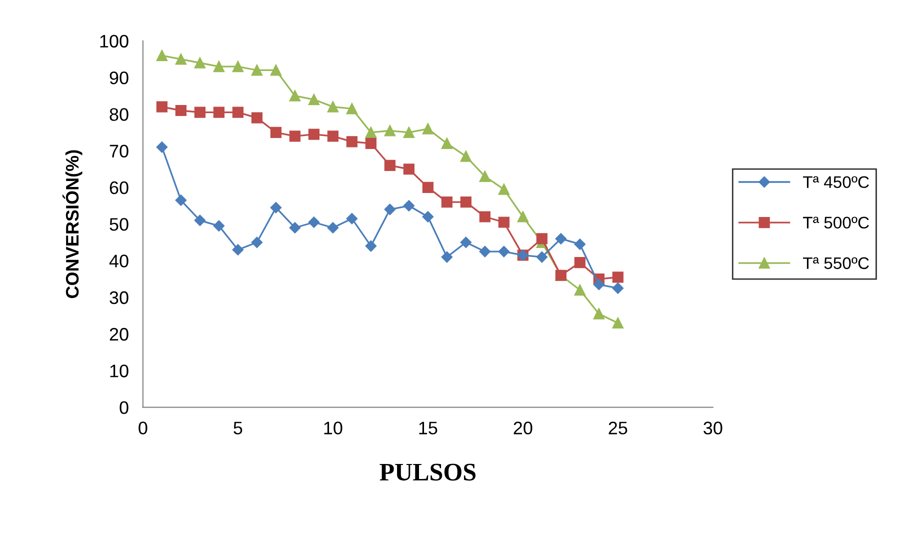 This screenshot has height=538, width=899. I want to click on y-tick-label: 10, so click(119, 371).